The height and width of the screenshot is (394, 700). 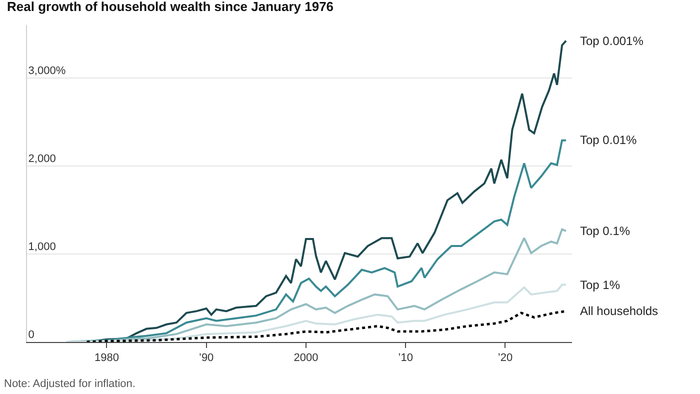 What do you see at coordinates (605, 231) in the screenshot?
I see `series-label: Top 0.1%` at bounding box center [605, 231].